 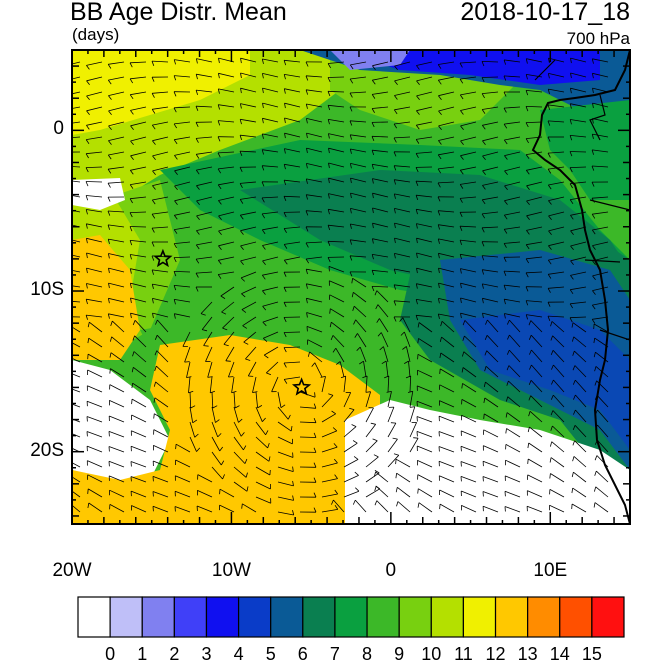 What do you see at coordinates (163, 258) in the screenshot?
I see `star-marker` at bounding box center [163, 258].